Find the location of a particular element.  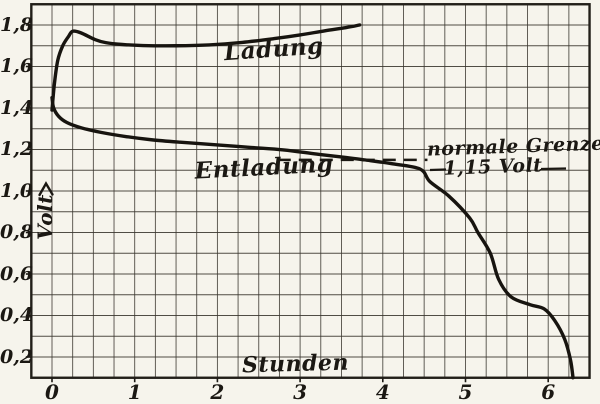

annotation-115-volt: 1,15 Volt is located at coordinates (493, 167).